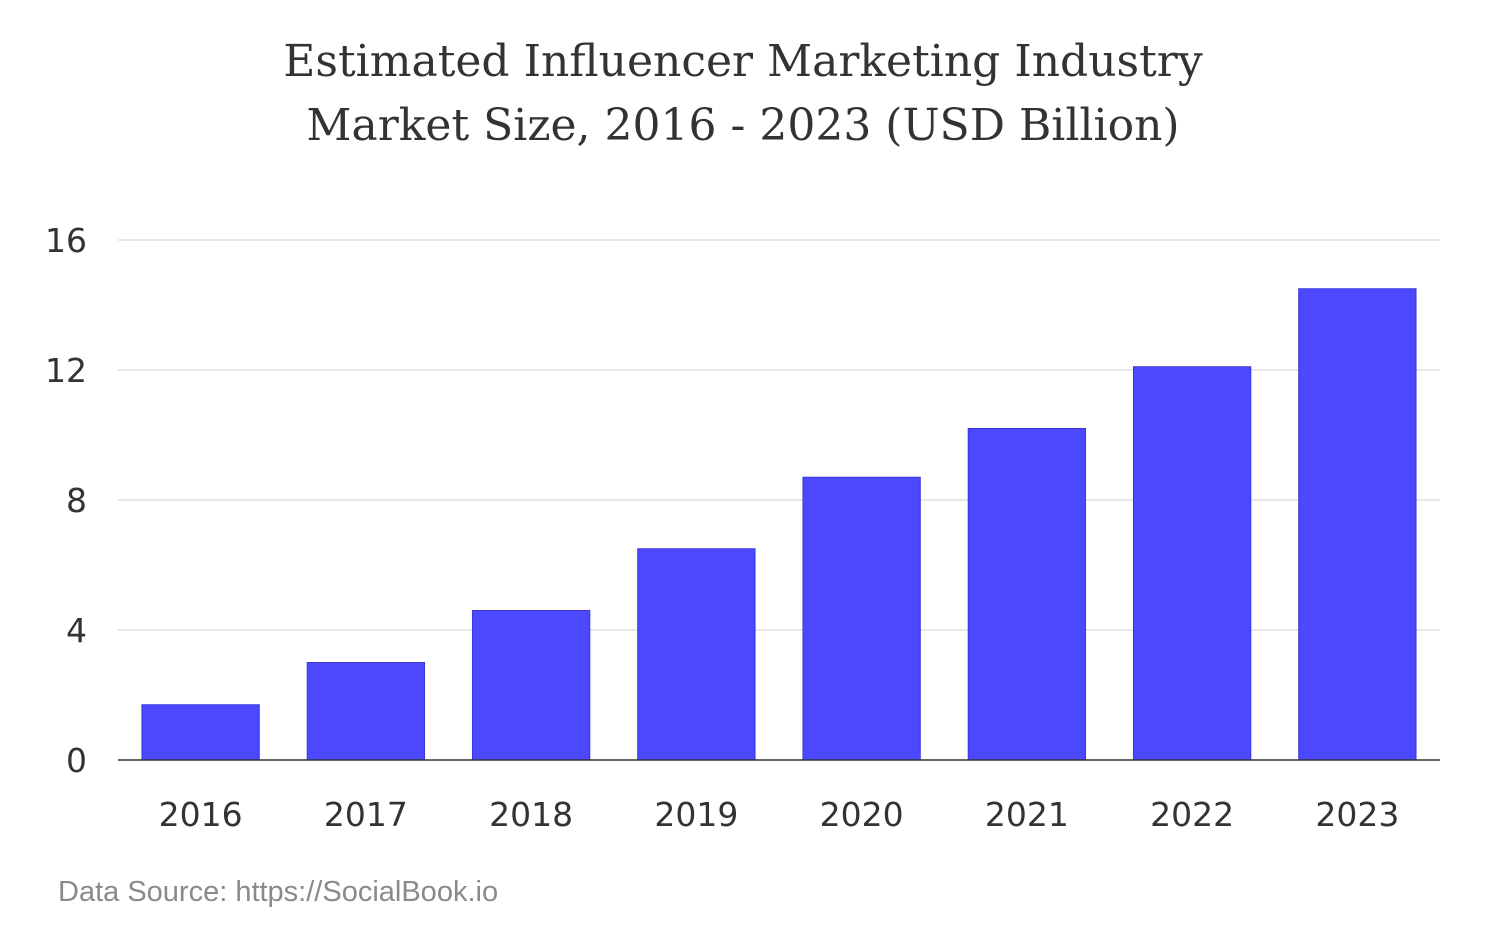  I want to click on x-tick-label: 2017, so click(366, 814).